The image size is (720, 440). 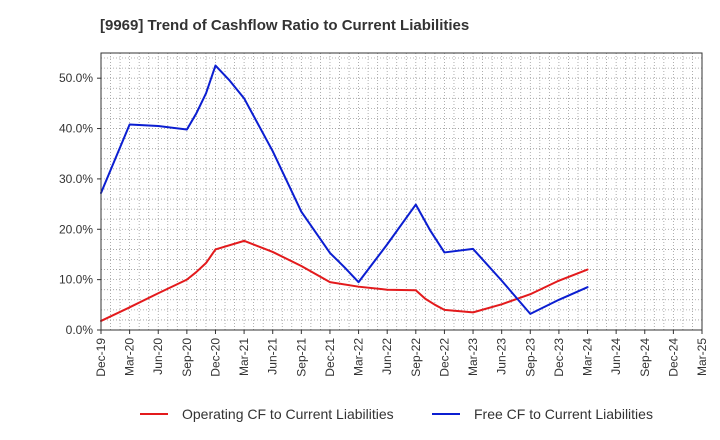 I want to click on x-tick-label: Mar-25, so click(x=702, y=357).